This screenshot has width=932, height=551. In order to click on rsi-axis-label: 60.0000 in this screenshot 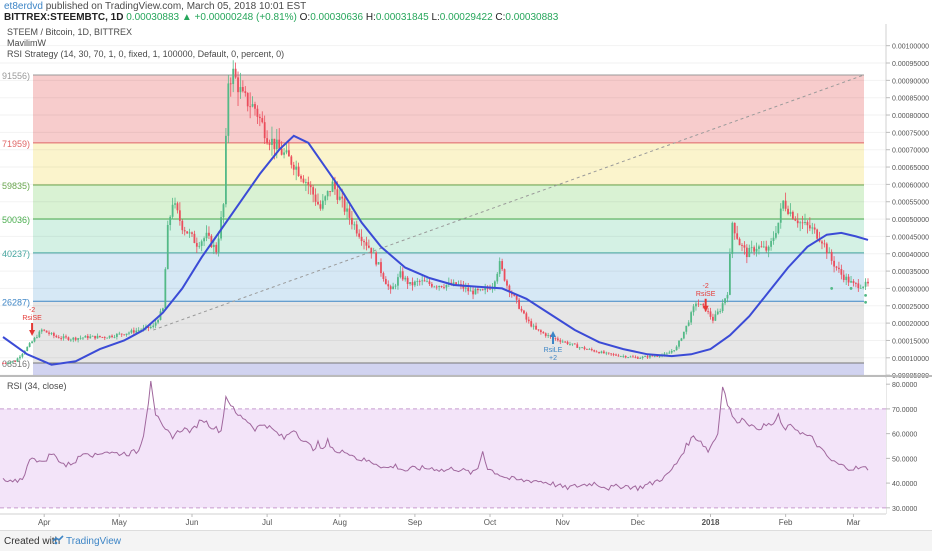, I will do `click(904, 435)`.